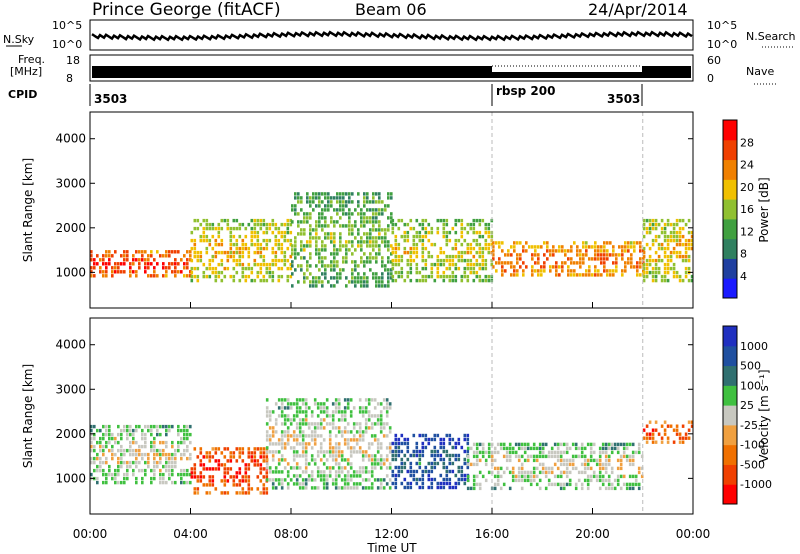  Describe the element at coordinates (722, 25) in the screenshot. I see `nsky-right-tick-high: 10^5` at that location.